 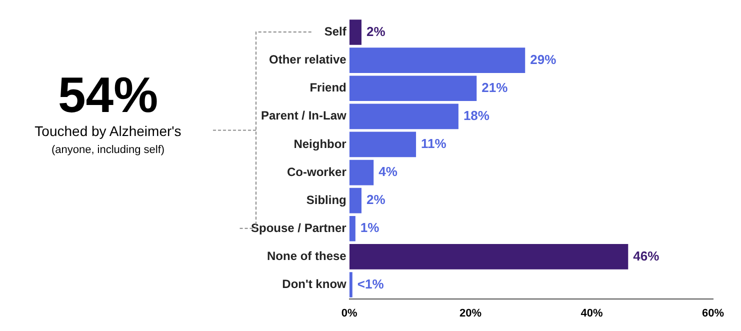 I want to click on text: (anyone, including self), so click(x=108, y=150).